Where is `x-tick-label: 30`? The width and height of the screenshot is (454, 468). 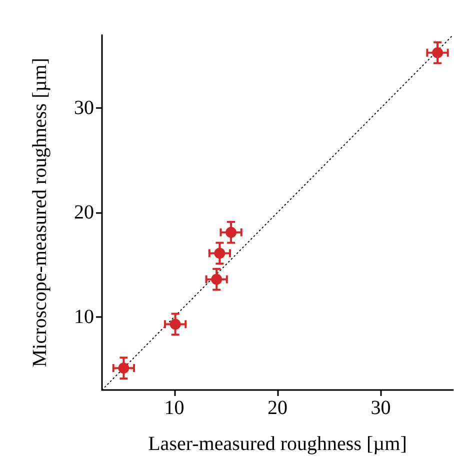
x-tick-label: 30 is located at coordinates (380, 408).